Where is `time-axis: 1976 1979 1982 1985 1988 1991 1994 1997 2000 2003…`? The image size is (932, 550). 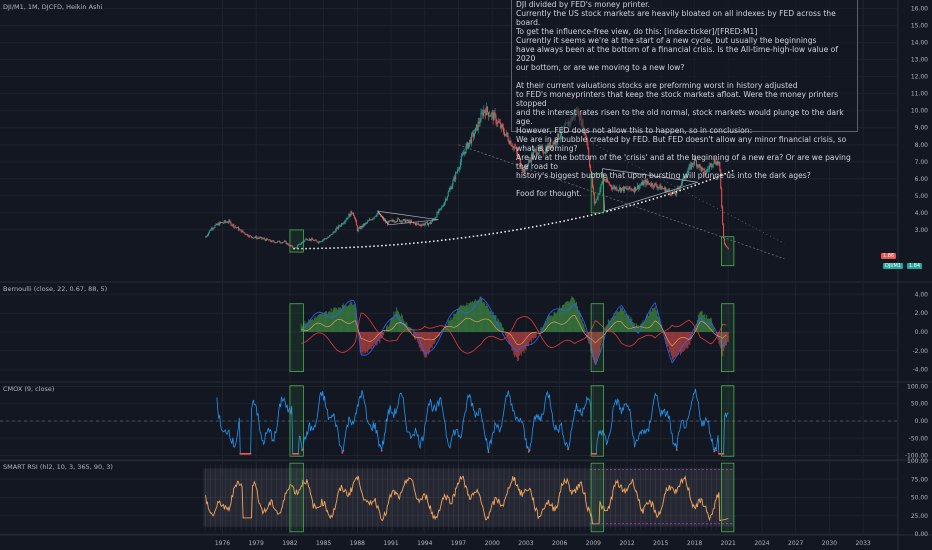 time-axis: 1976 1979 1982 1985 1988 1991 1994 1997 2000 2003… is located at coordinates (543, 543).